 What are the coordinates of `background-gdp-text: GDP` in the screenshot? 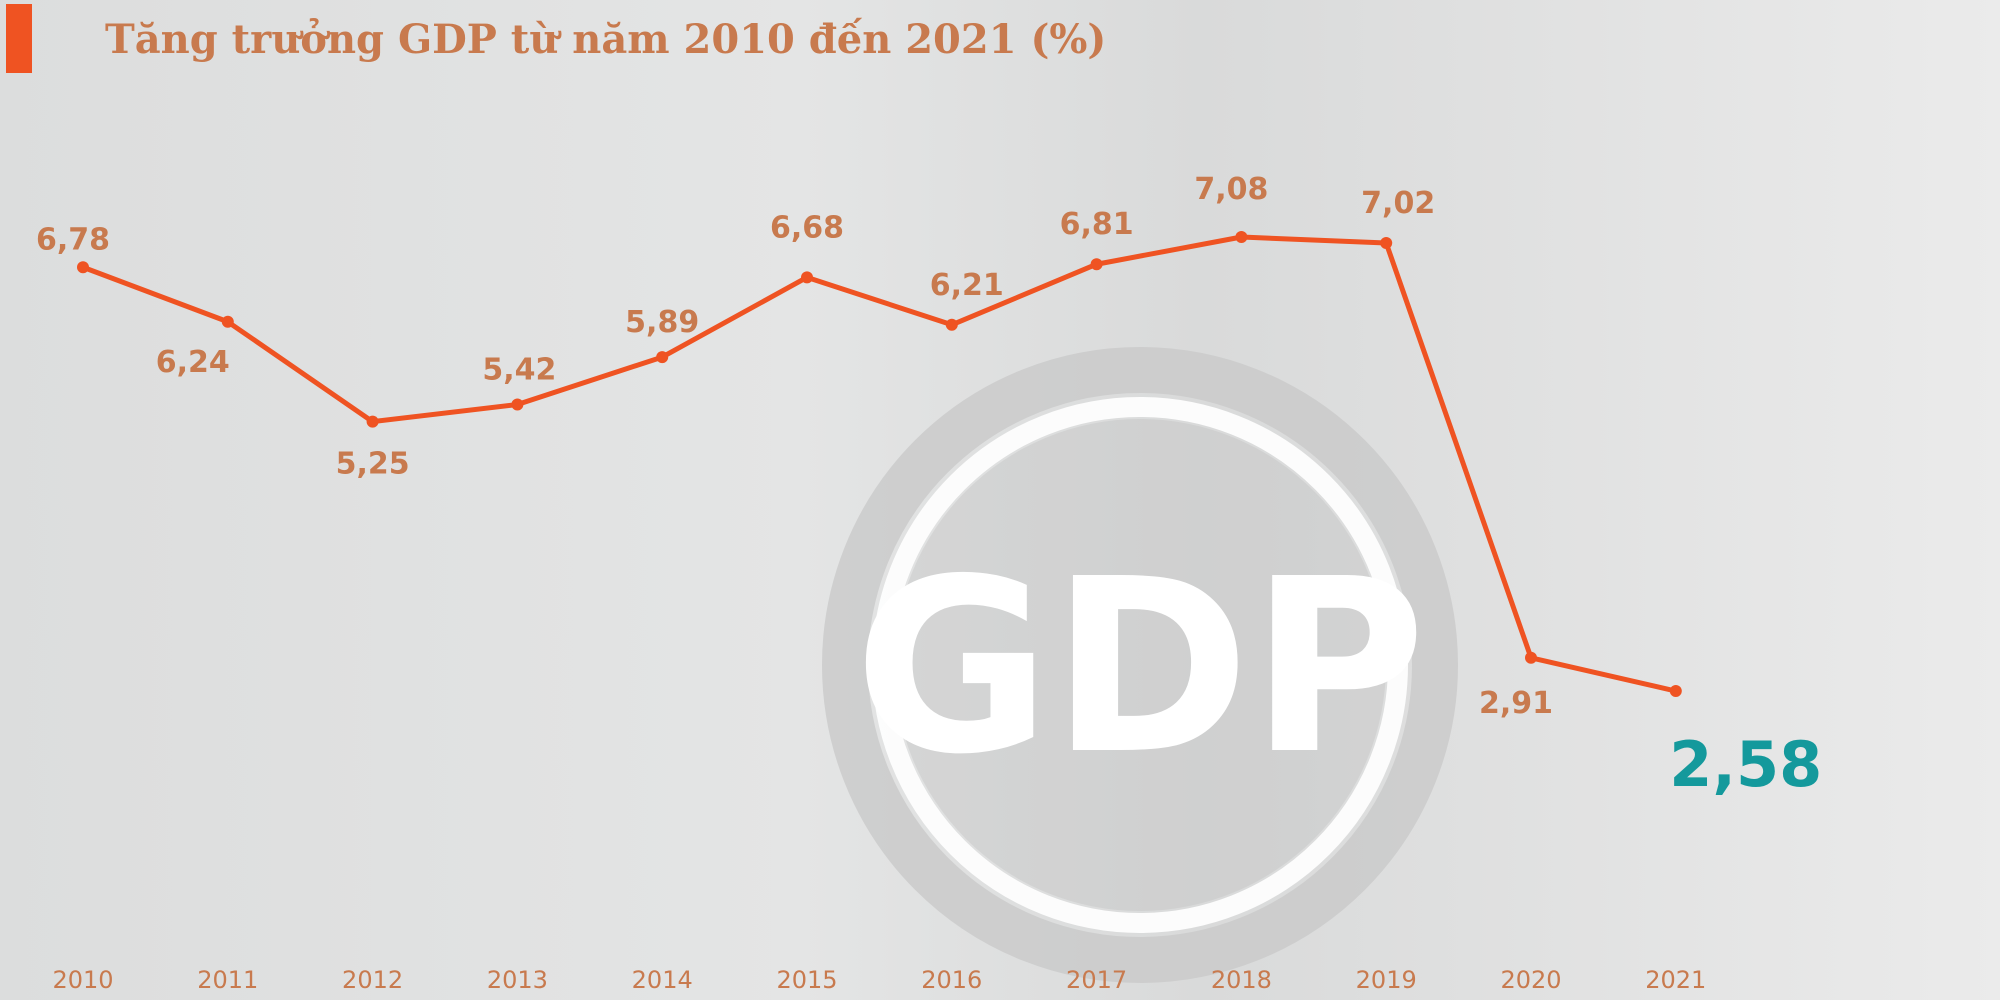 It's located at (1140, 667).